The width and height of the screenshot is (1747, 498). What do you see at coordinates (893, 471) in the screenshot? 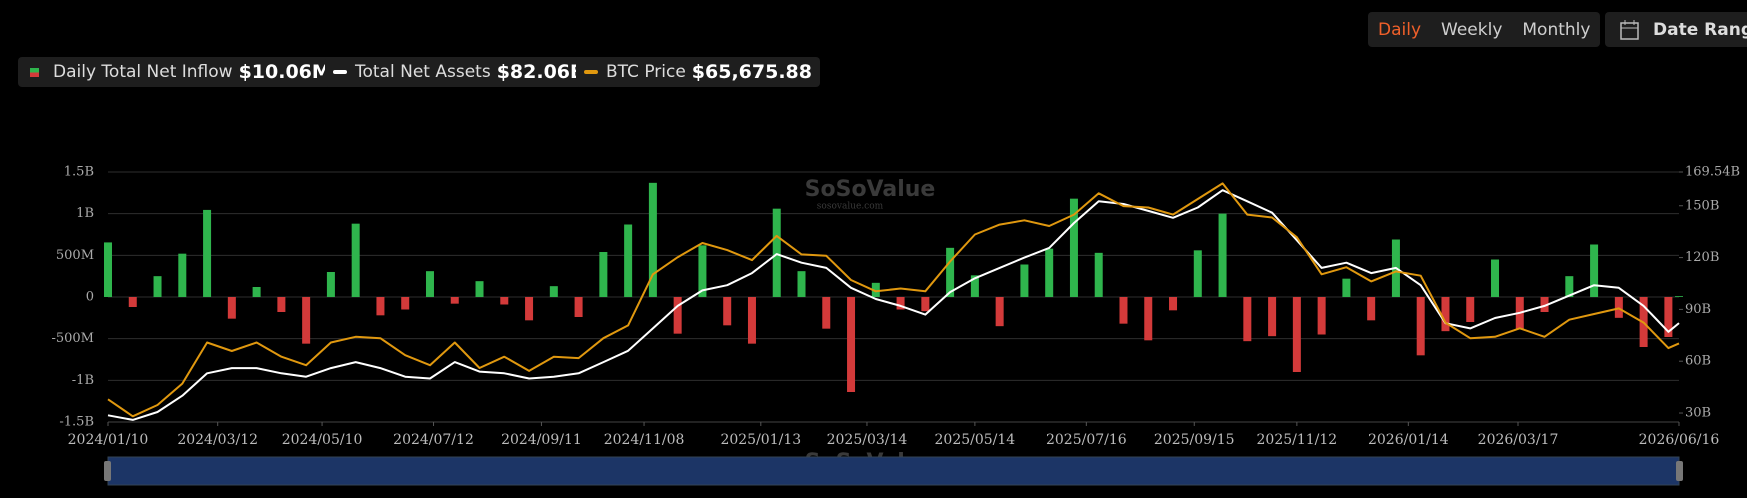
I see `navigator` at bounding box center [893, 471].